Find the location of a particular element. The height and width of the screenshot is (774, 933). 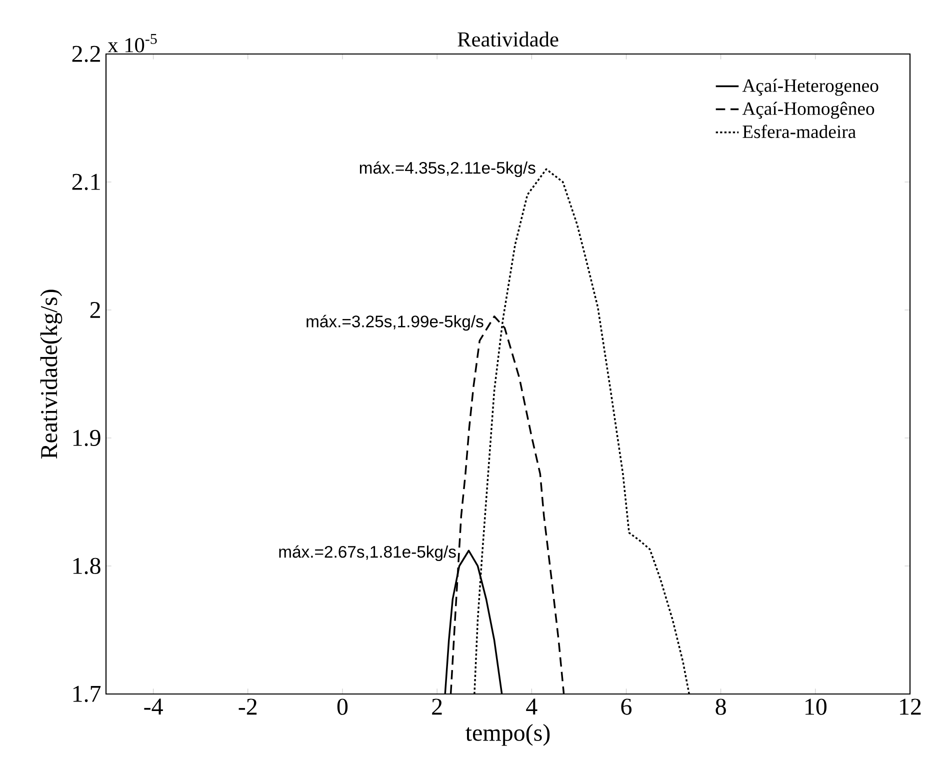

x-axis-title: tempo(s) is located at coordinates (508, 735).